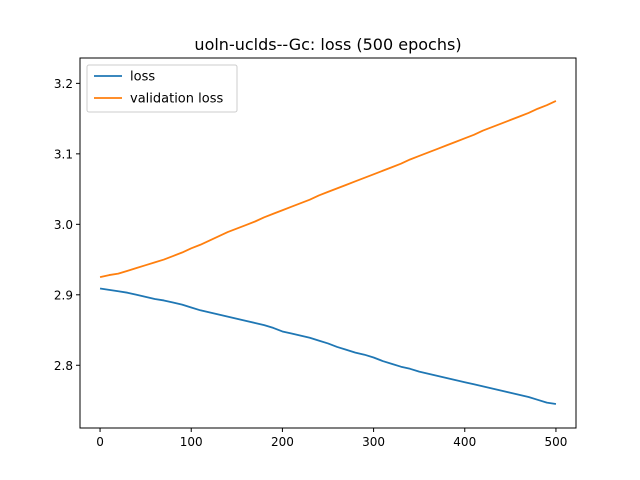  Describe the element at coordinates (63, 295) in the screenshot. I see `y-tick-label: 2.9` at that location.